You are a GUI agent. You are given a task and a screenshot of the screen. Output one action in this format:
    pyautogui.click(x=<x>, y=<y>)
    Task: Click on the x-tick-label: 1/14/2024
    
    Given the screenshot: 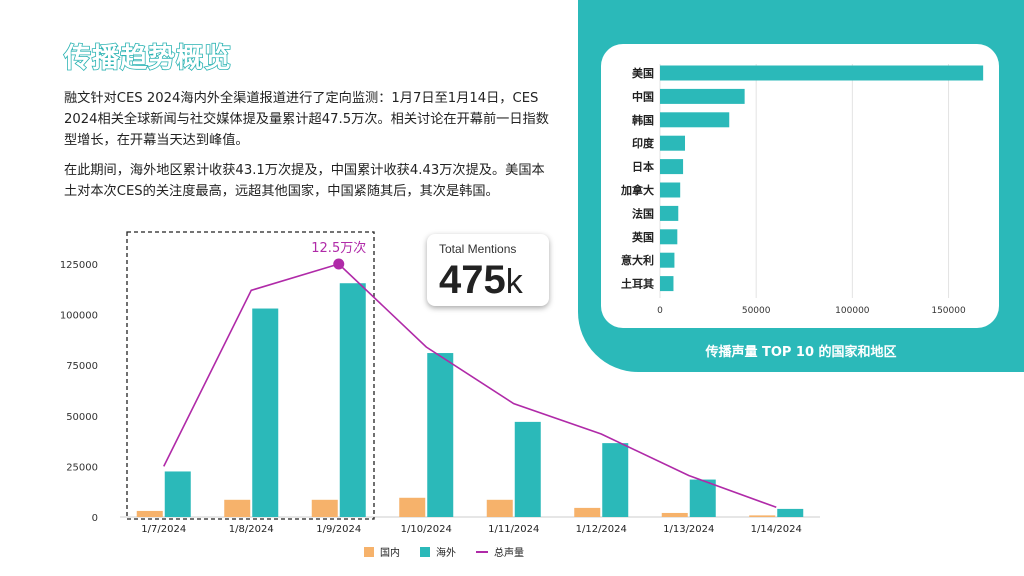 What is the action you would take?
    pyautogui.click(x=776, y=529)
    